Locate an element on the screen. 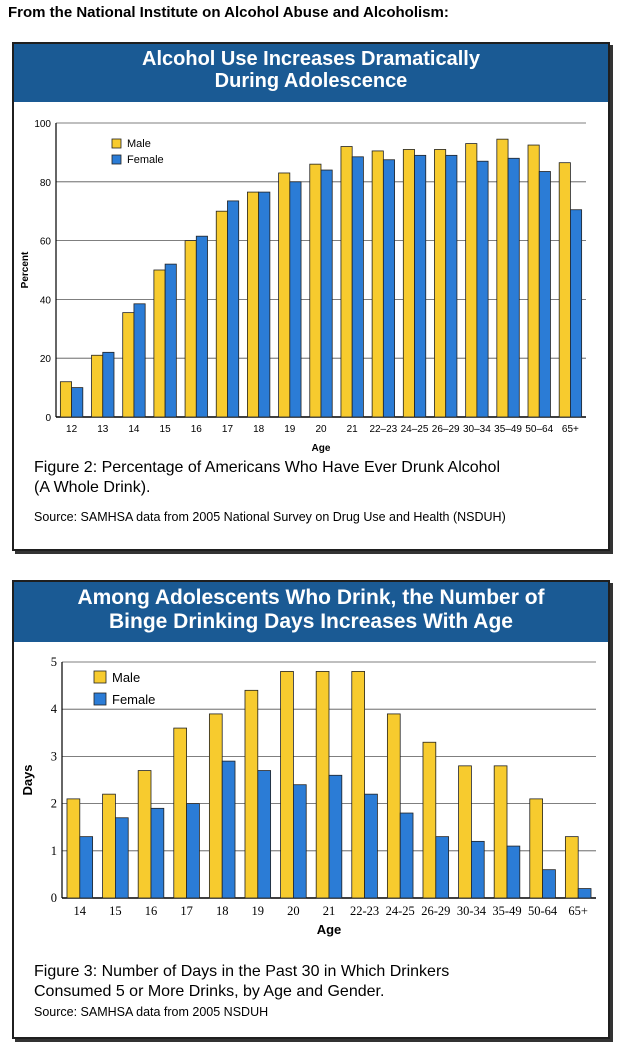 The width and height of the screenshot is (625, 1042). chart-2-y-tick-label: 2 is located at coordinates (54, 804).